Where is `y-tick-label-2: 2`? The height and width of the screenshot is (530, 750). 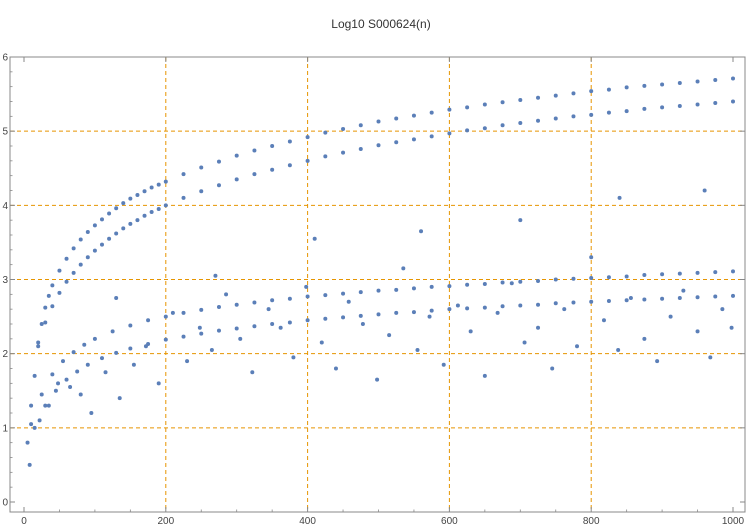 y-tick-label-2: 2 is located at coordinates (5, 354).